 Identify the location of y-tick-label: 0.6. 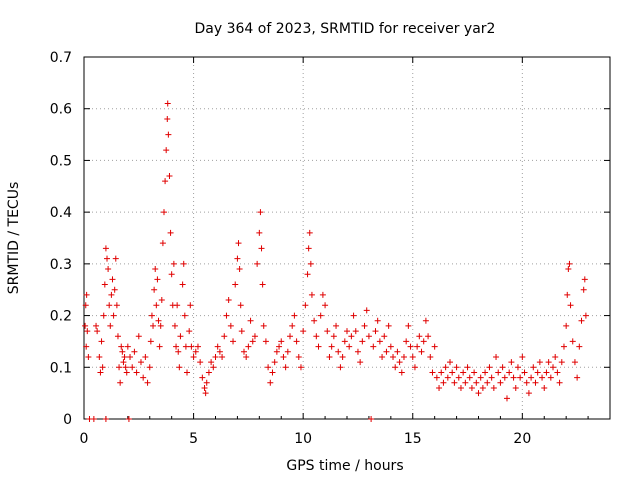
(61, 110).